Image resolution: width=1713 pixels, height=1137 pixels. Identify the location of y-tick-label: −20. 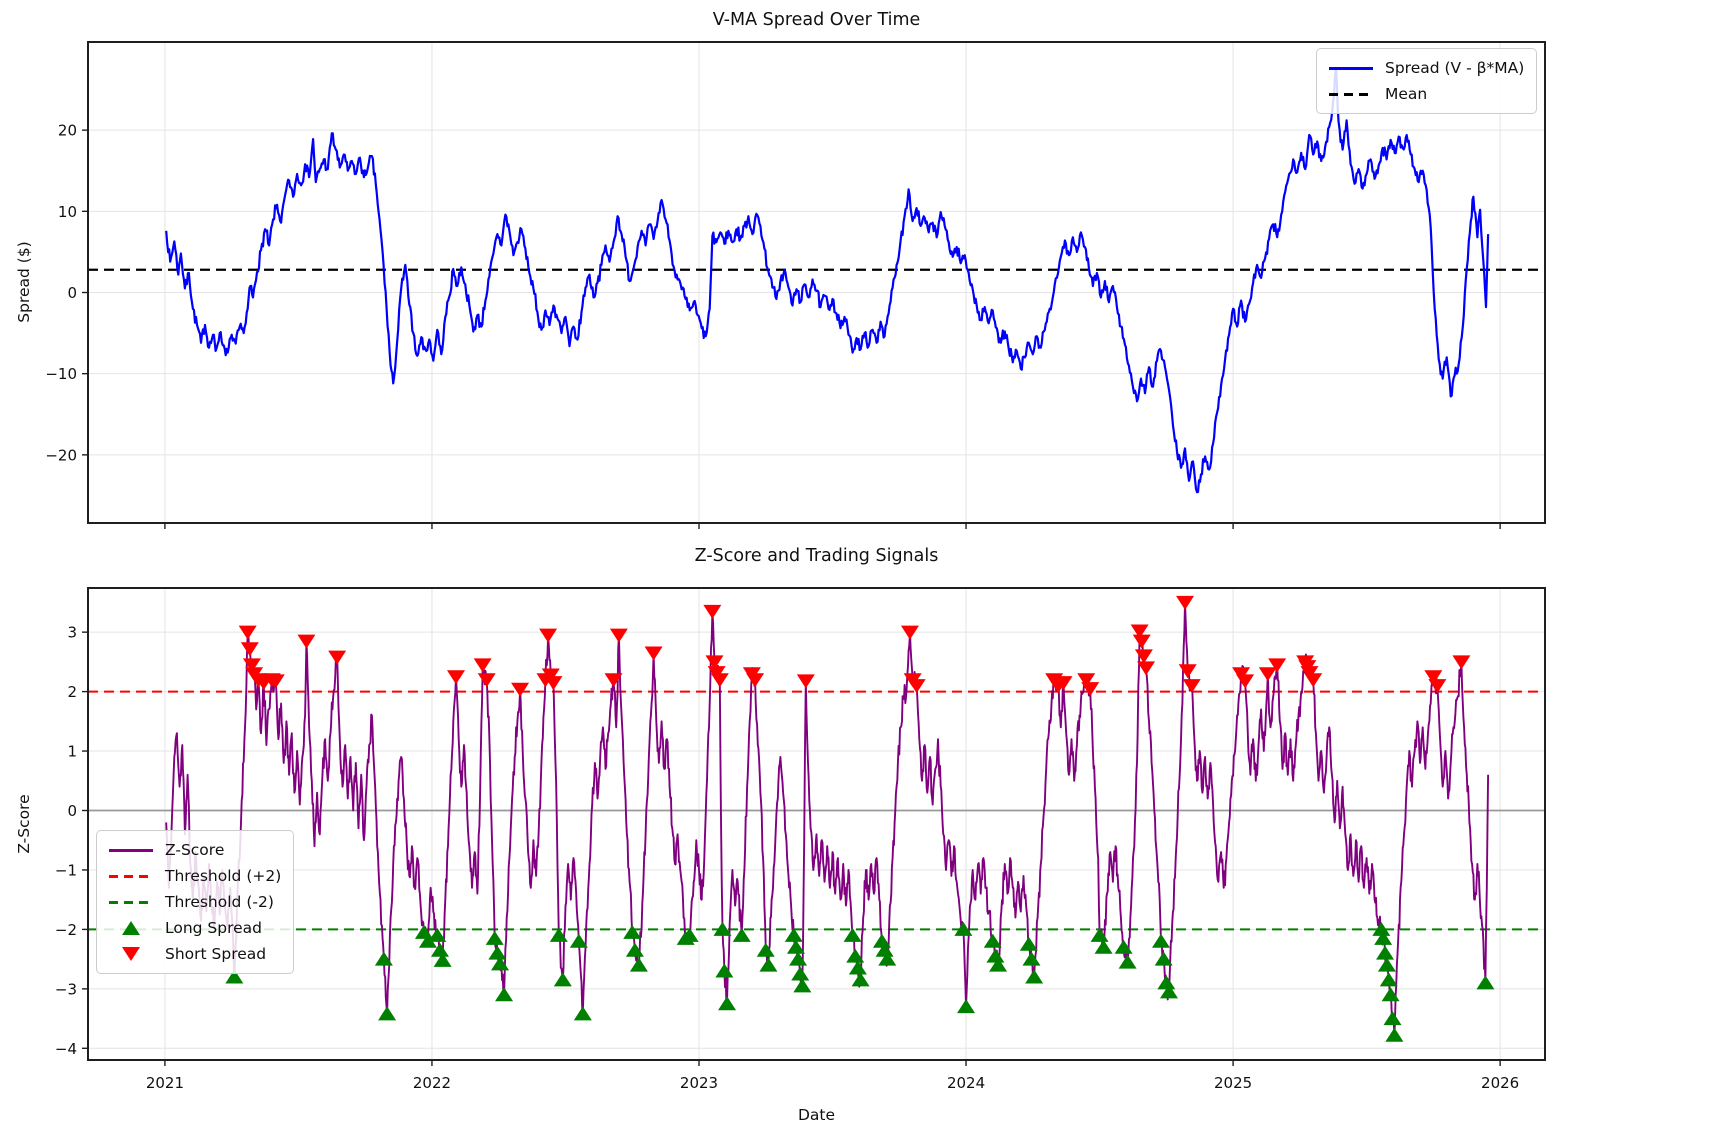
(61, 455).